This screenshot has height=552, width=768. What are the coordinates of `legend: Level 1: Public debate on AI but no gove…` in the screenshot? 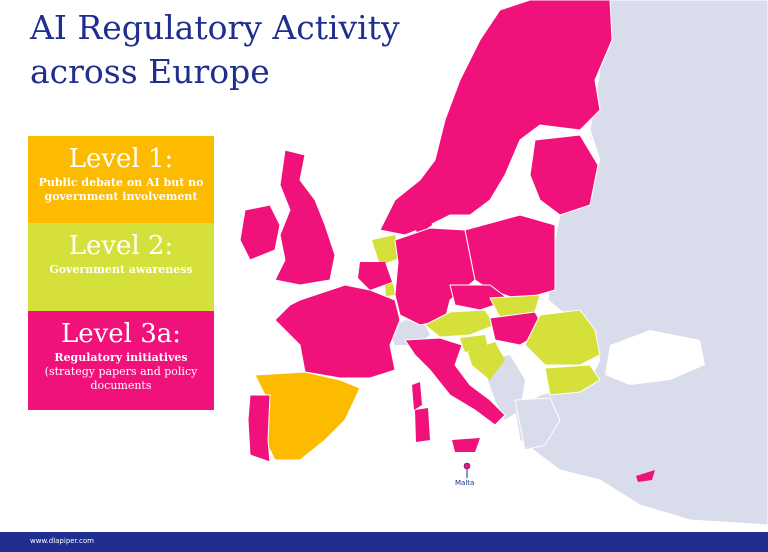 It's located at (121, 273).